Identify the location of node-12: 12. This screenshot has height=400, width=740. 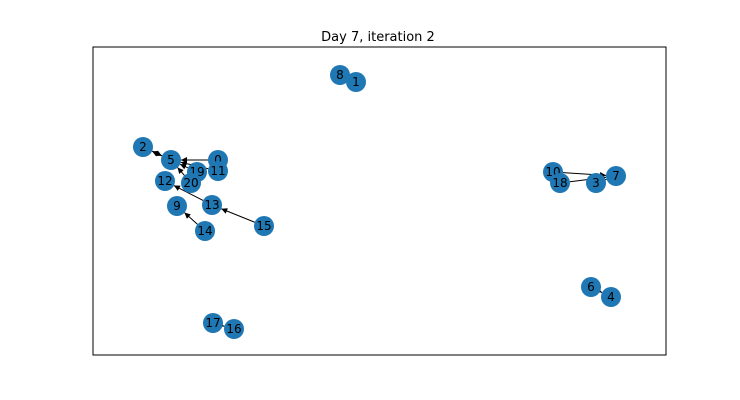
(165, 181).